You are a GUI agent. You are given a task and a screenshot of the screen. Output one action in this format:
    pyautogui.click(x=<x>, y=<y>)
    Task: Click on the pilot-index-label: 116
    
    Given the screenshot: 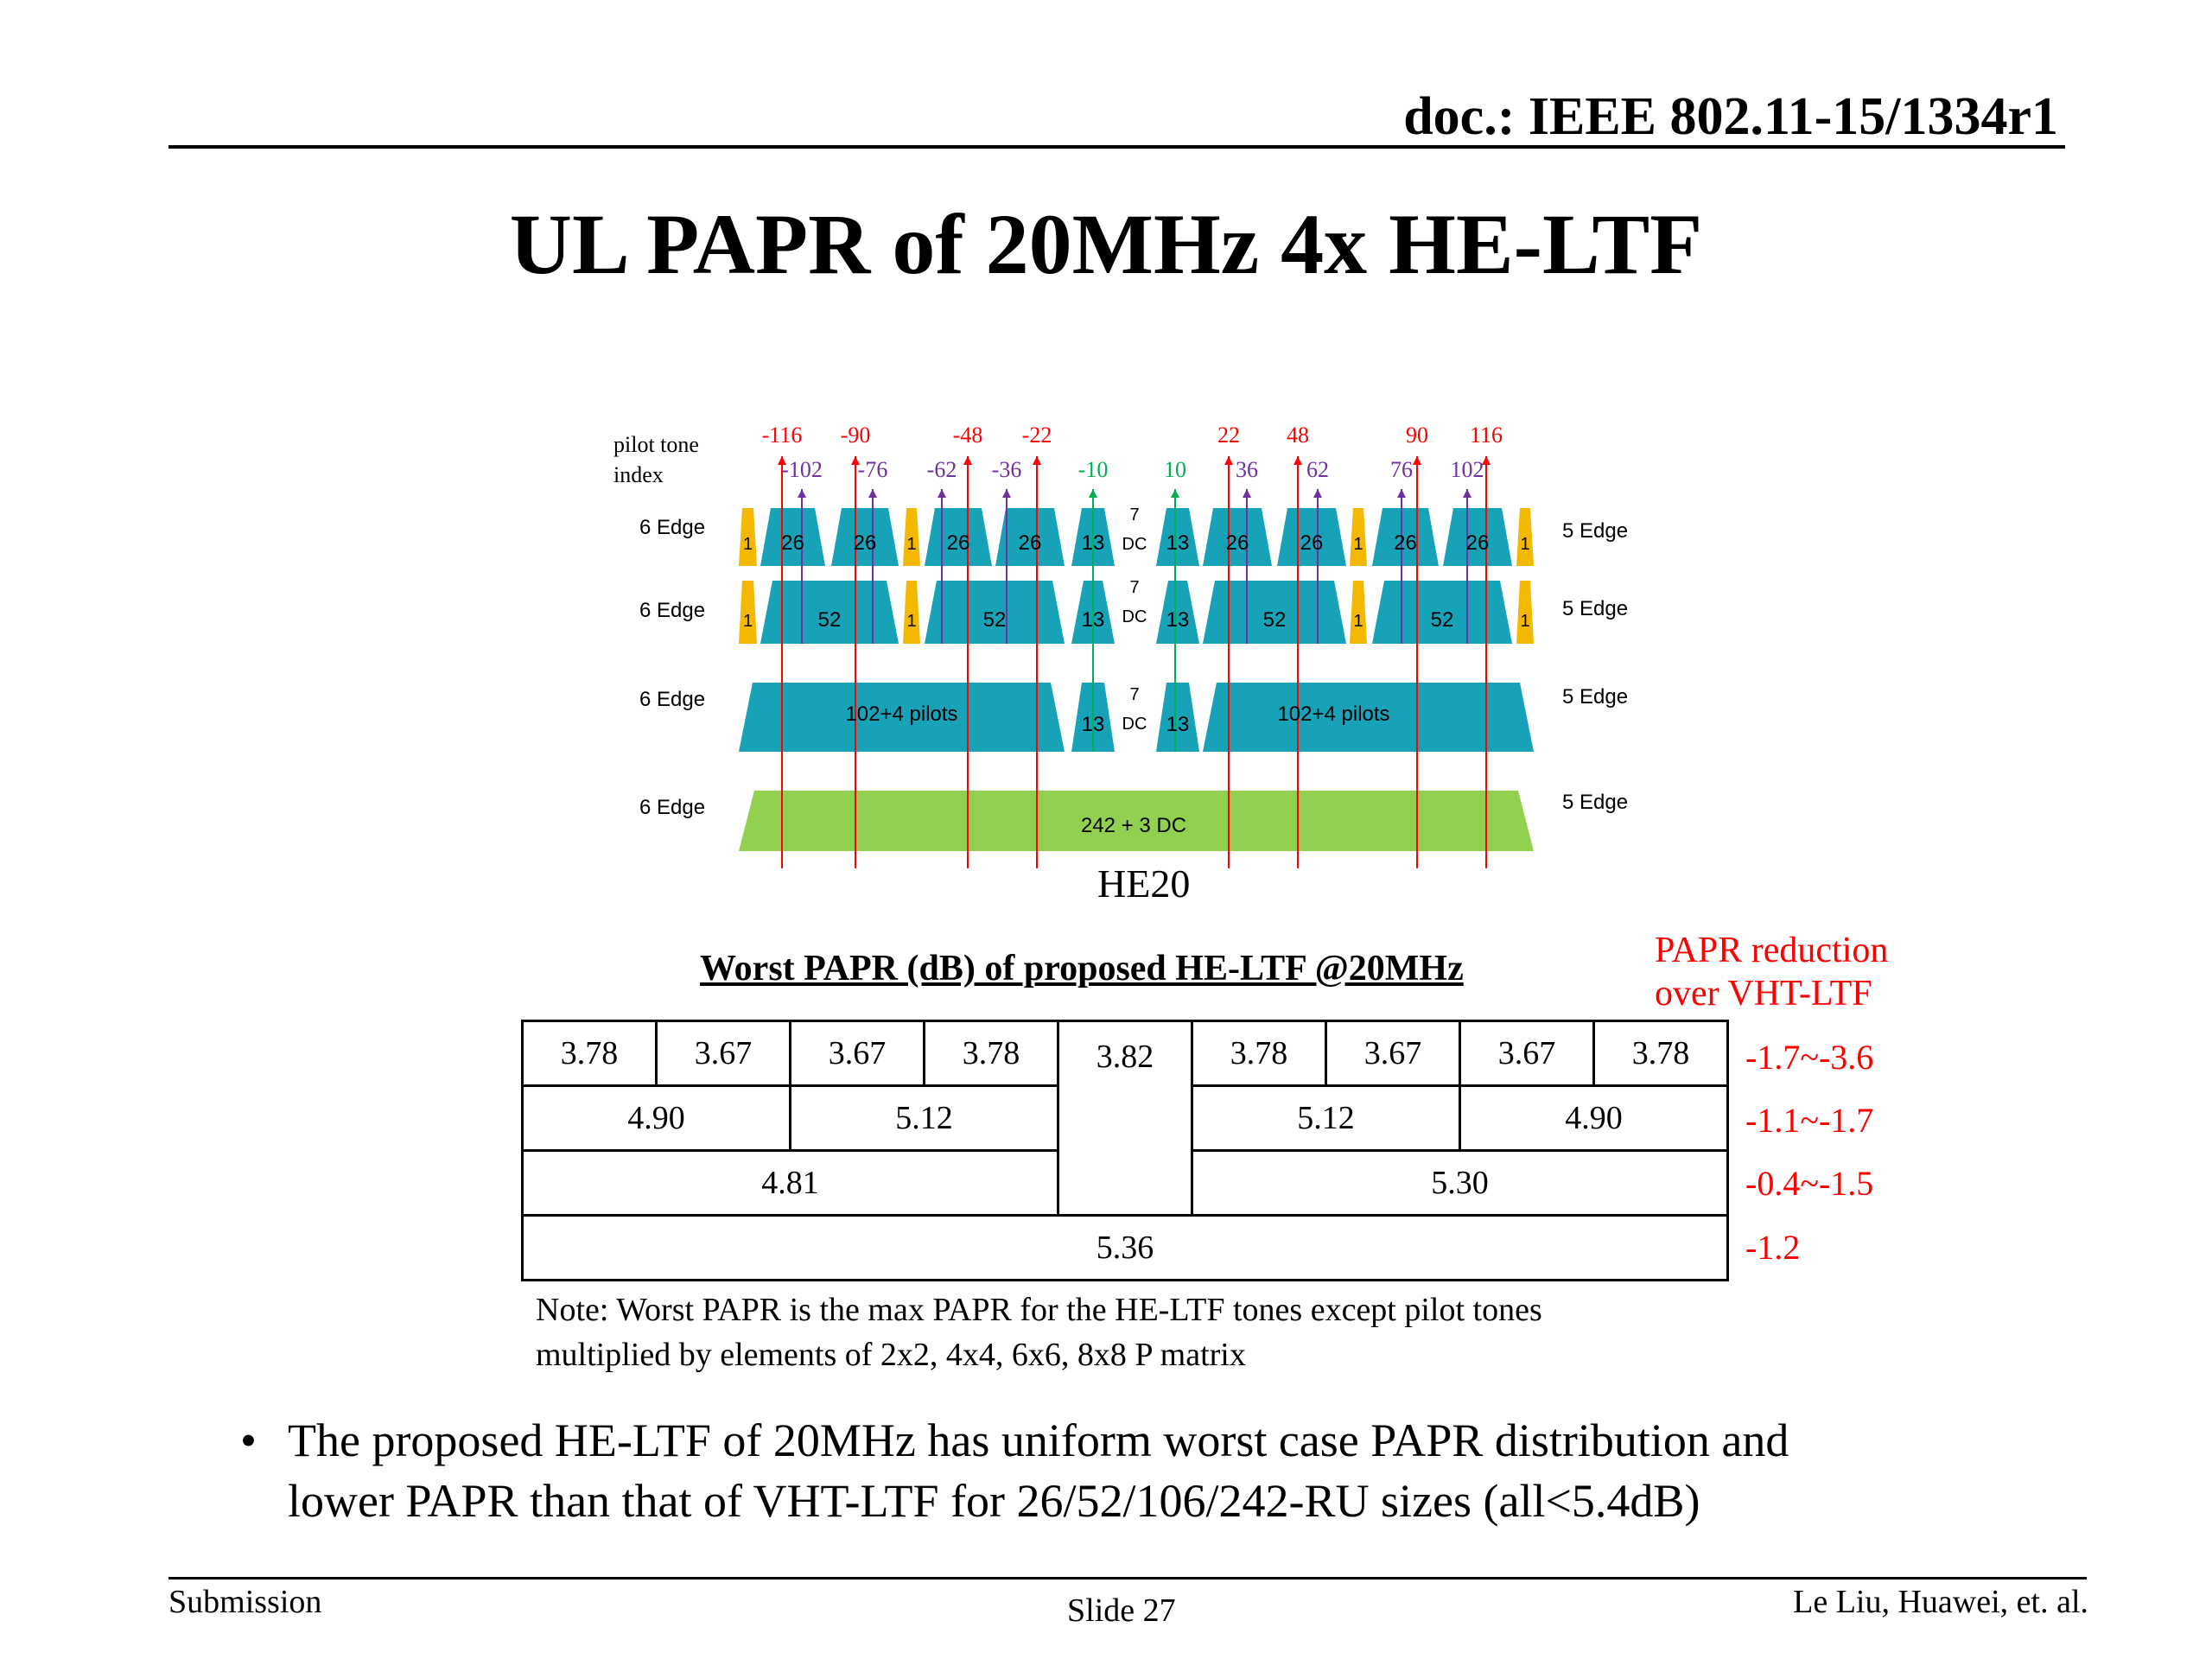 What is the action you would take?
    pyautogui.click(x=1486, y=435)
    